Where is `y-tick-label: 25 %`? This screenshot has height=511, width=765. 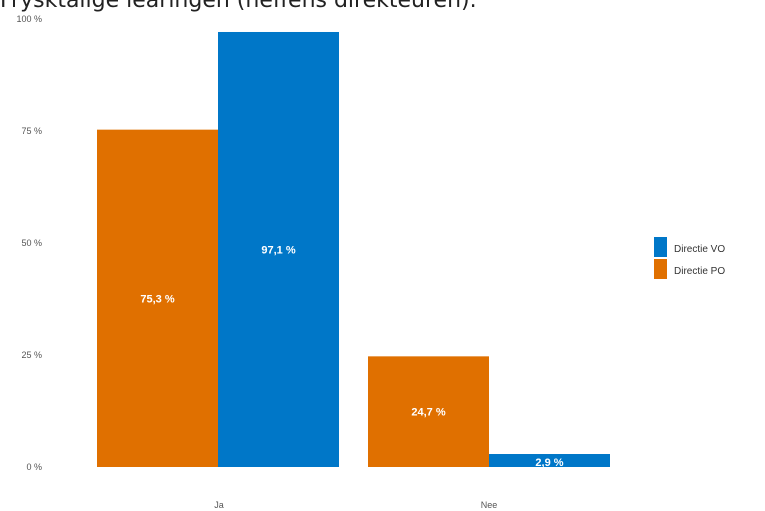 y-tick-label: 25 % is located at coordinates (31, 355).